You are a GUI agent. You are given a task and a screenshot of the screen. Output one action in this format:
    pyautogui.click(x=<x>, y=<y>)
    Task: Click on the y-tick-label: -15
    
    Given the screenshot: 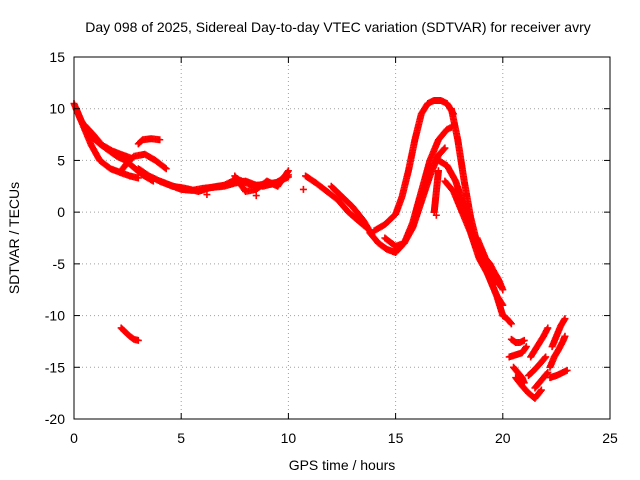 What is the action you would take?
    pyautogui.click(x=55, y=367)
    